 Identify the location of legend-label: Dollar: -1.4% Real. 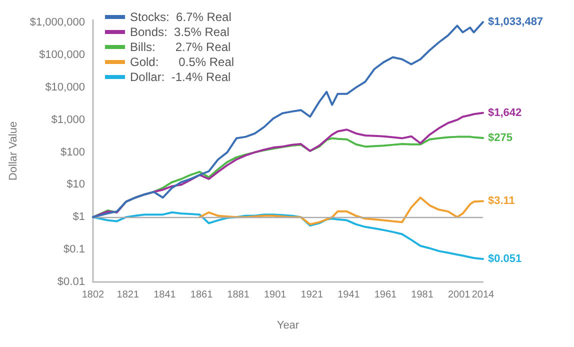
(180, 77).